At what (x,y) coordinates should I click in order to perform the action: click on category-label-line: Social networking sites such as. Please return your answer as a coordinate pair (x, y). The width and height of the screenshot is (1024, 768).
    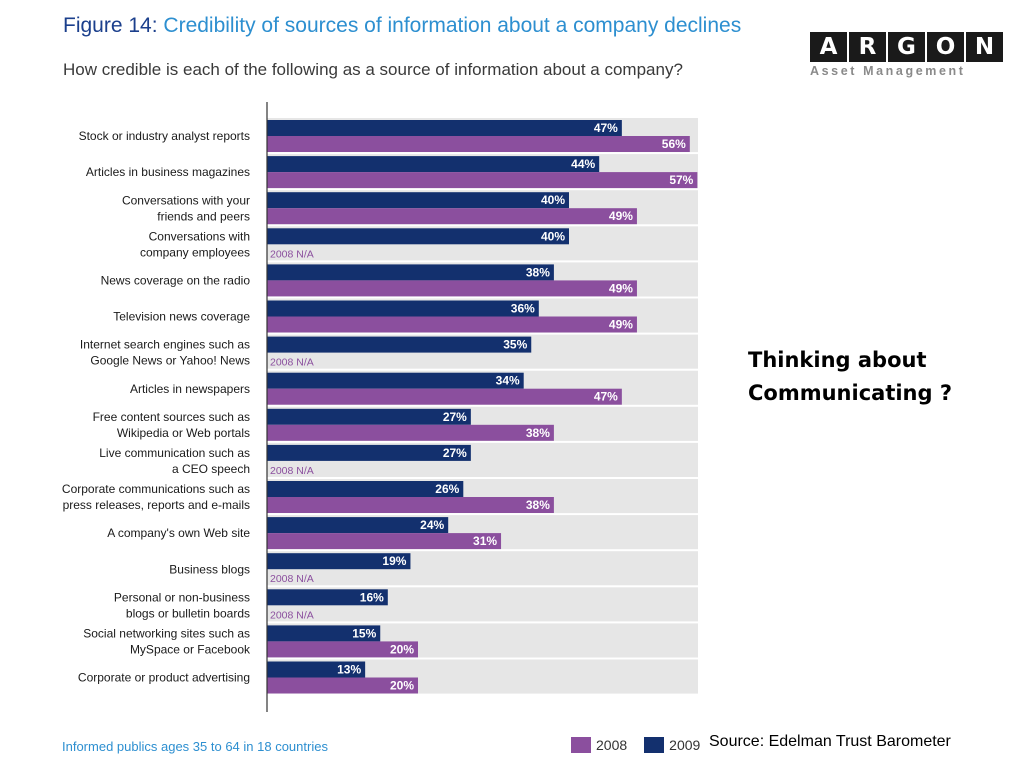
    Looking at the image, I should click on (166, 633).